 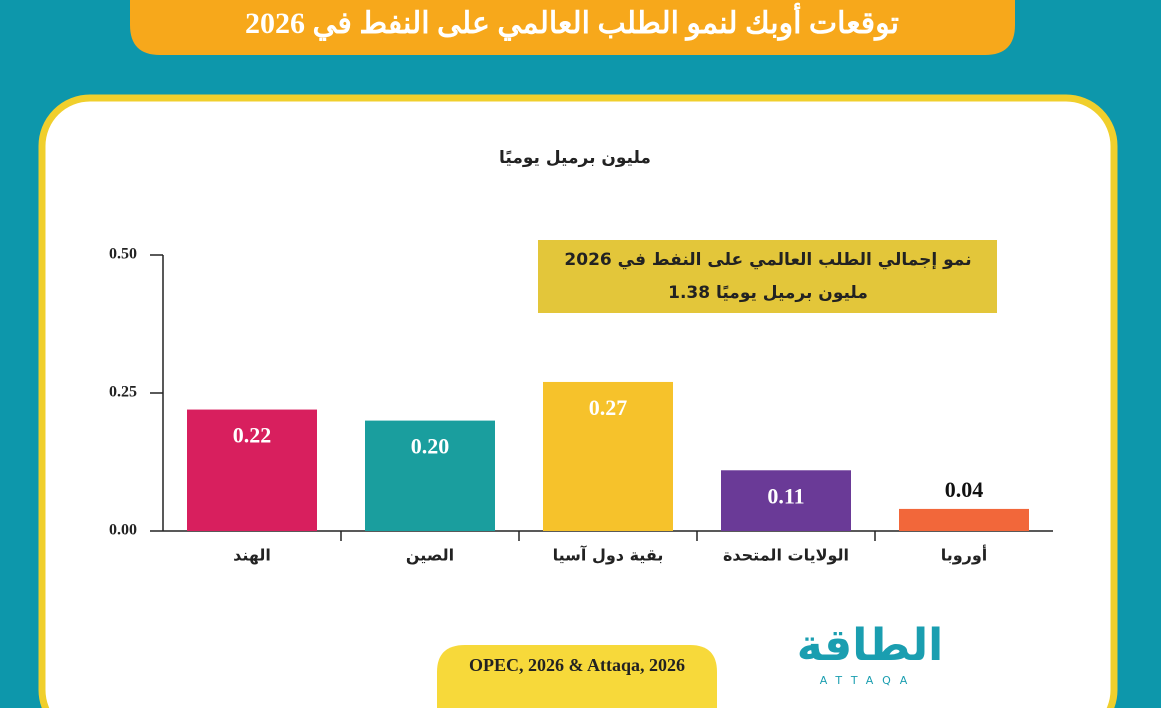 What do you see at coordinates (870, 645) in the screenshot?
I see `brand-logo: الطاقة` at bounding box center [870, 645].